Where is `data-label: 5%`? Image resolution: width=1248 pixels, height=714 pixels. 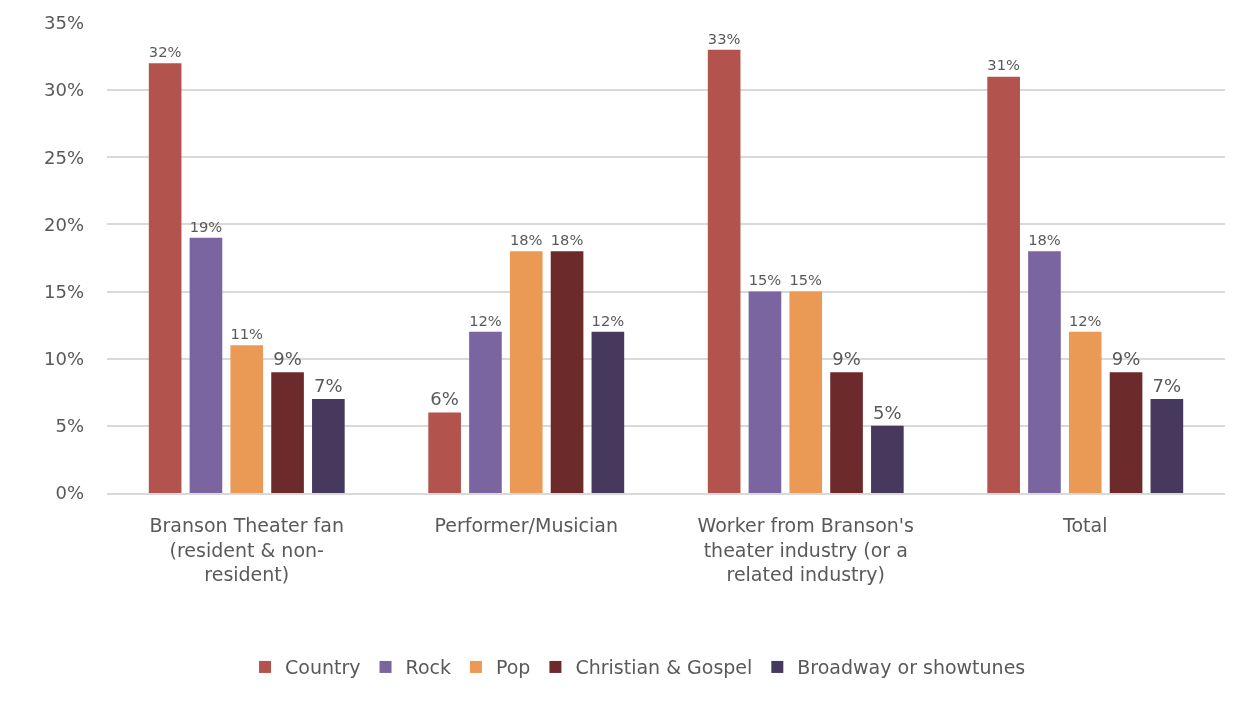
data-label: 5% is located at coordinates (887, 412).